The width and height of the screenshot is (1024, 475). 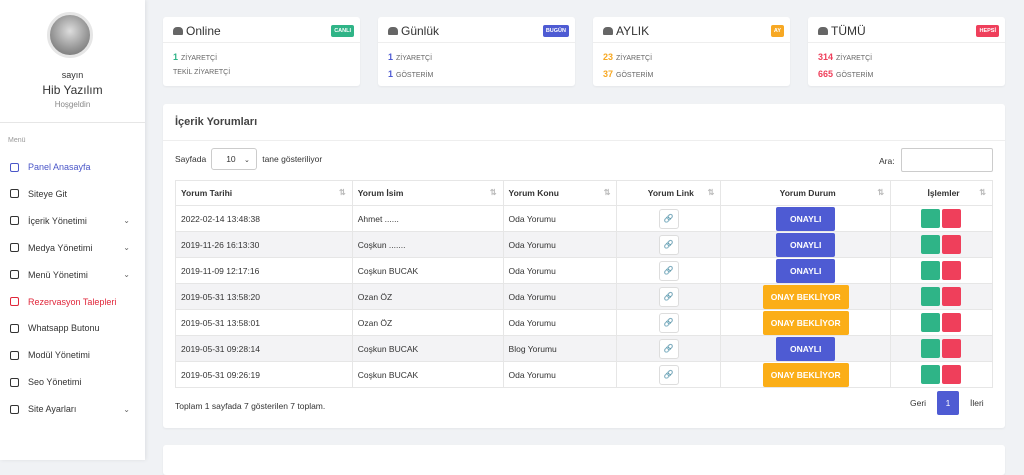 I want to click on card-title: İçerik Yorumları, so click(x=216, y=122).